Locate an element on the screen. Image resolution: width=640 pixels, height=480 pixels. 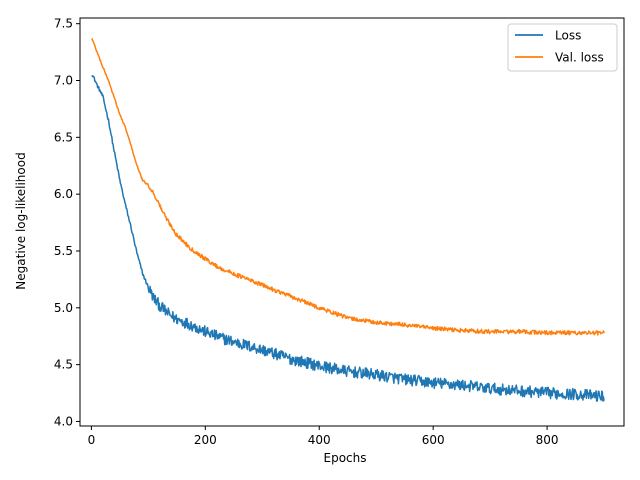
y-tick-label: 4.0 is located at coordinates (63, 421).